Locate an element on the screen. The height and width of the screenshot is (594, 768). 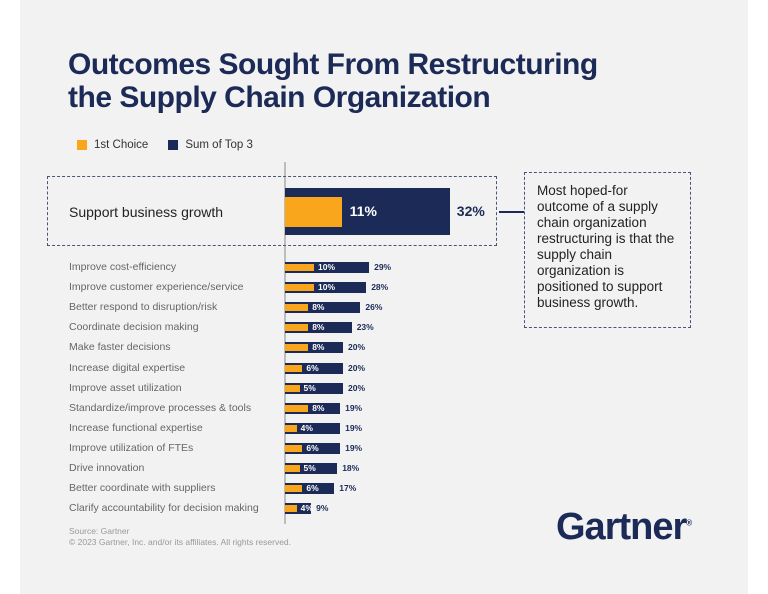
title-line-2: the Supply Chain Organization is located at coordinates (279, 97).